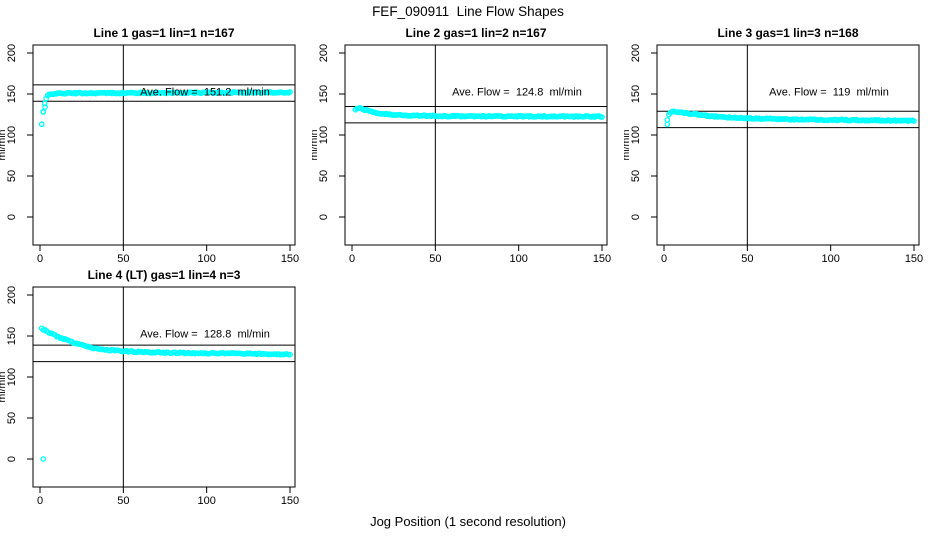  Describe the element at coordinates (164, 33) in the screenshot. I see `panel-1-title: Line 1 gas=1 lin=1 n=167` at that location.